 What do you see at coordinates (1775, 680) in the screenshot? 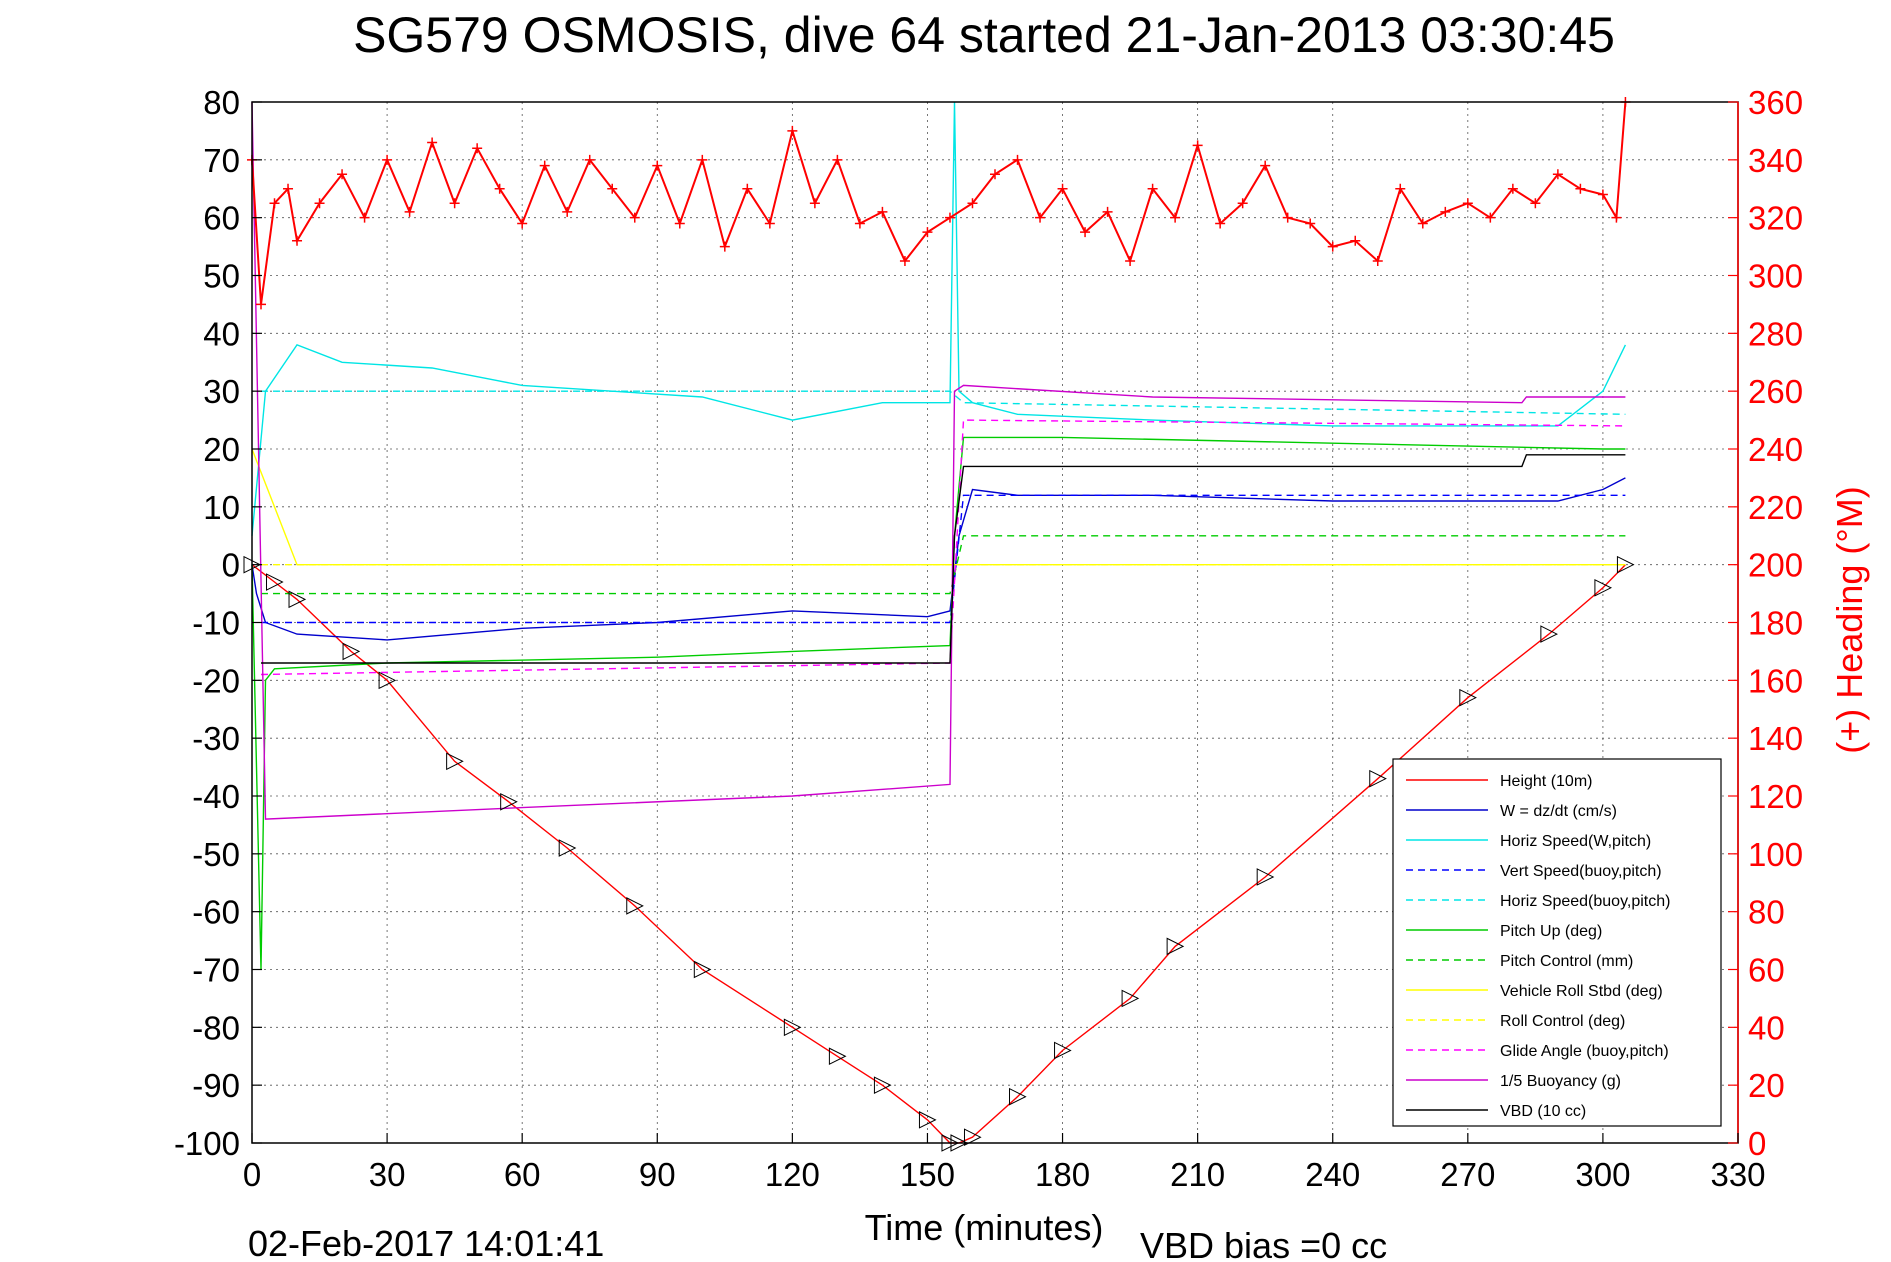
I see `y2-tick-label: 160` at bounding box center [1775, 680].